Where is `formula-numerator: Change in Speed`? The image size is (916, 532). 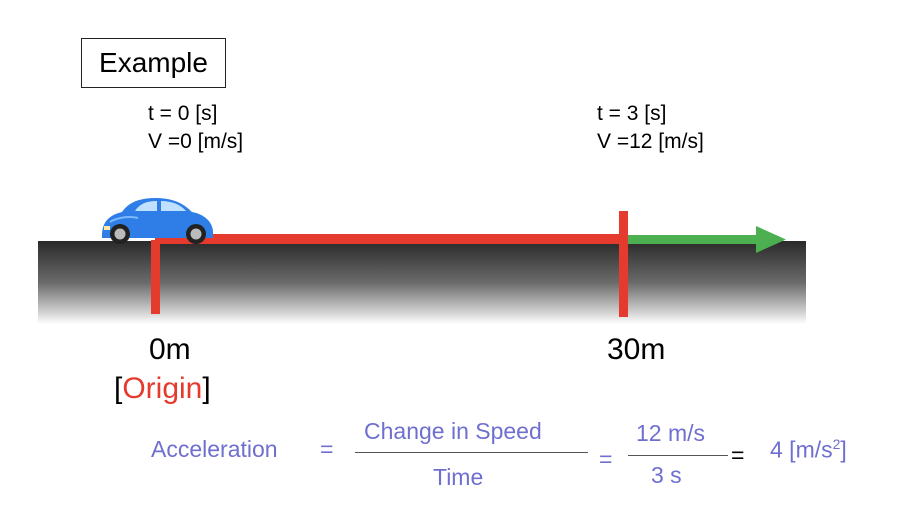
formula-numerator: Change in Speed is located at coordinates (453, 431).